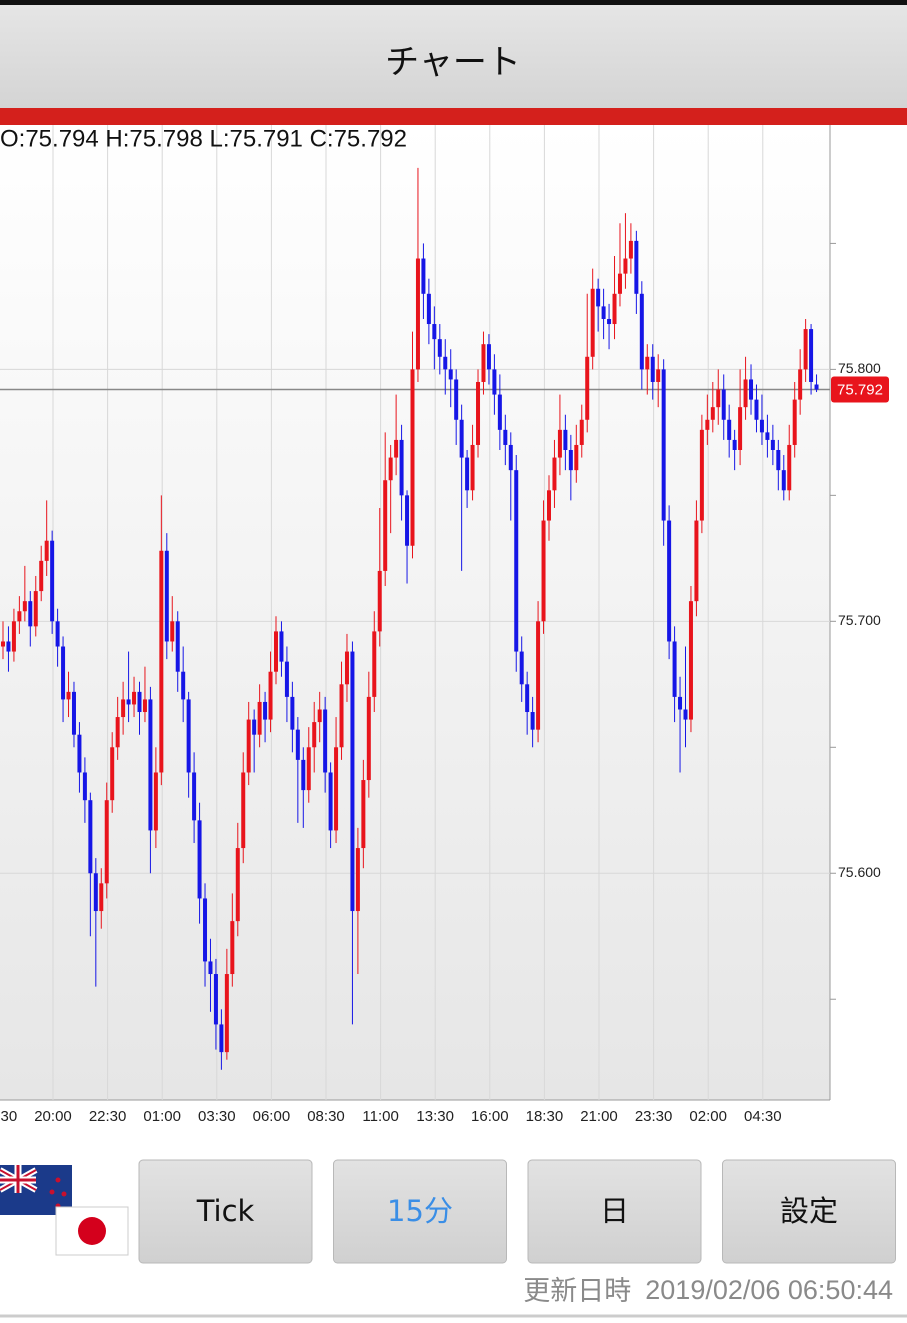 The width and height of the screenshot is (907, 1323). Describe the element at coordinates (108, 1116) in the screenshot. I see `x-tick-label: 22:30` at that location.